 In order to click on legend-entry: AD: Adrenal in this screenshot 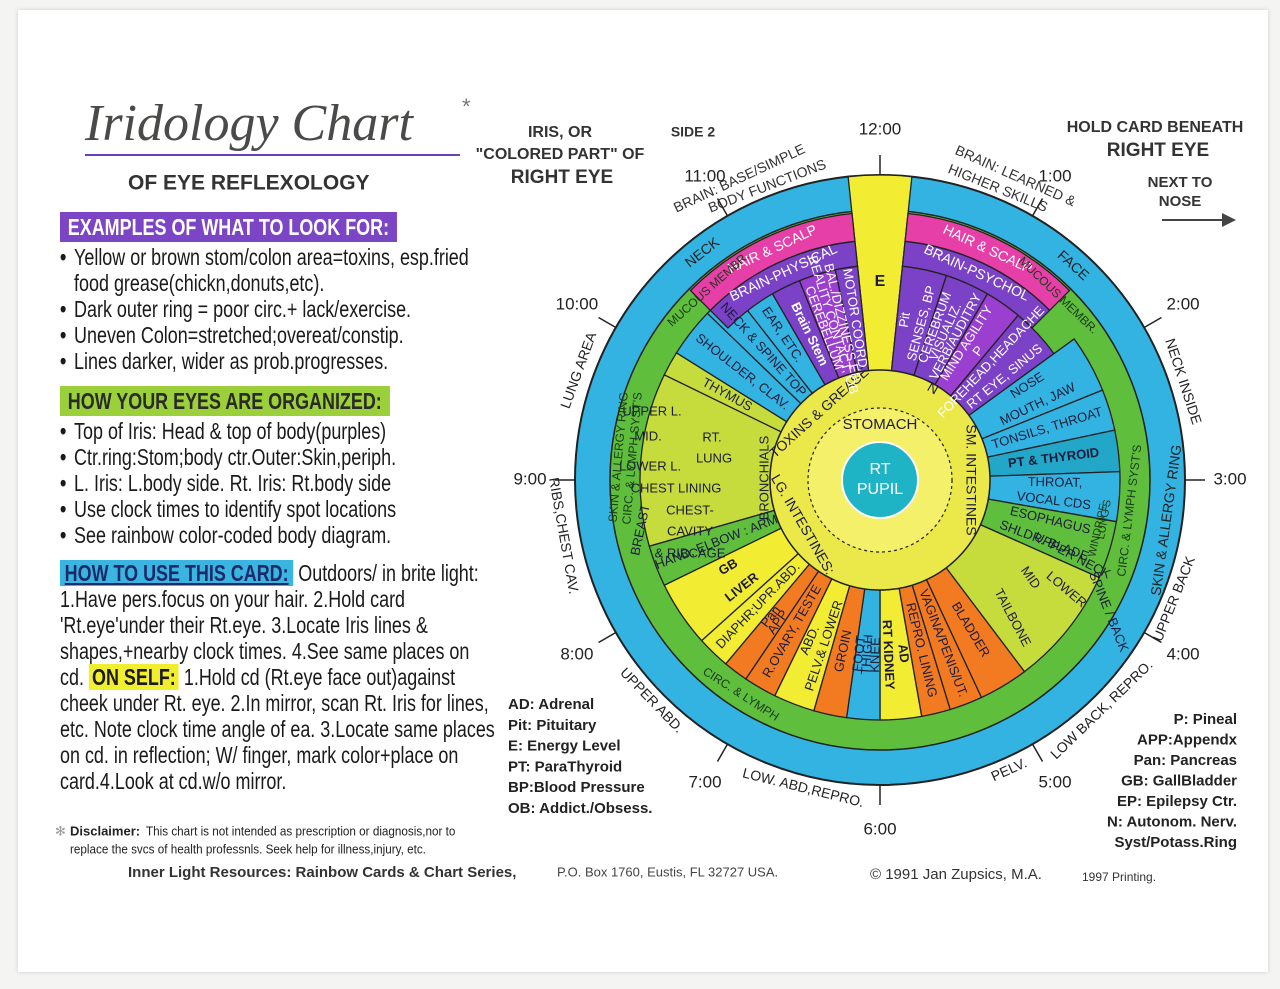, I will do `click(551, 704)`.